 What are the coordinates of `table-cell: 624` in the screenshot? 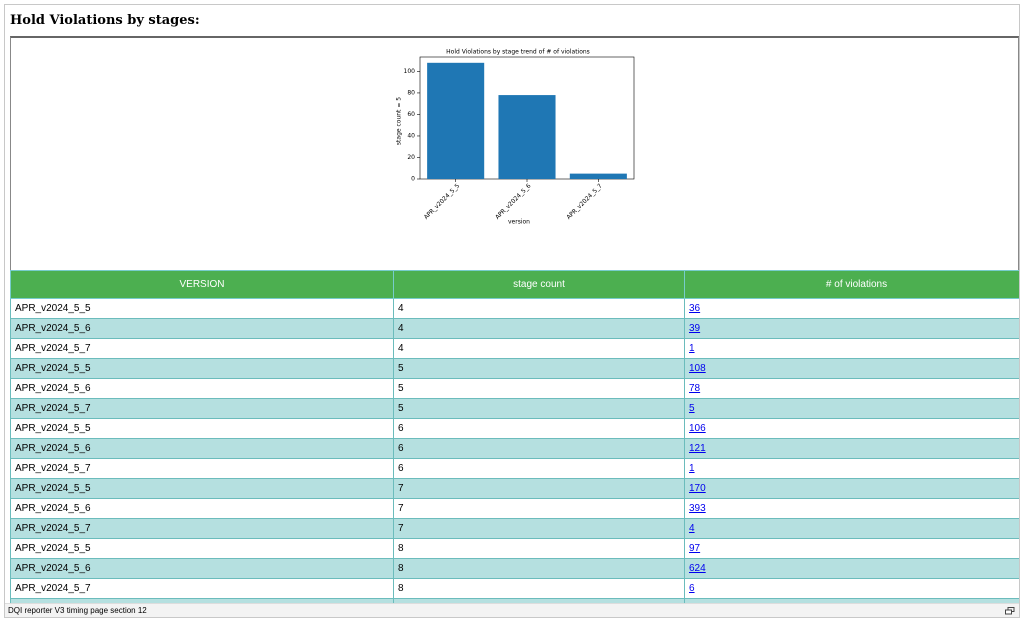 It's located at (851, 568).